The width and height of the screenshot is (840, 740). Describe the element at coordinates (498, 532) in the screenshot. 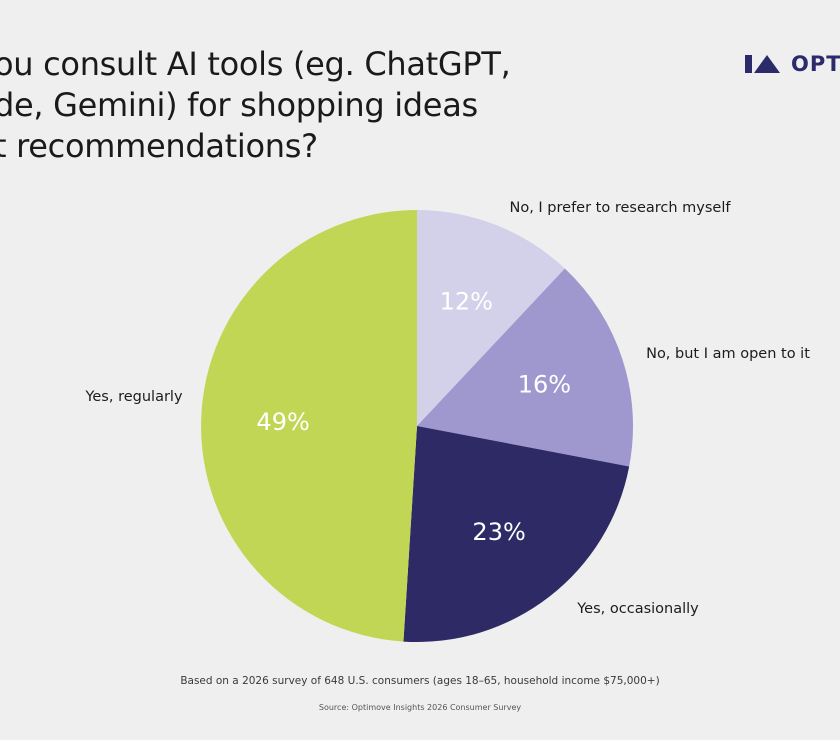

I see `slice-percent-label: 23%` at that location.